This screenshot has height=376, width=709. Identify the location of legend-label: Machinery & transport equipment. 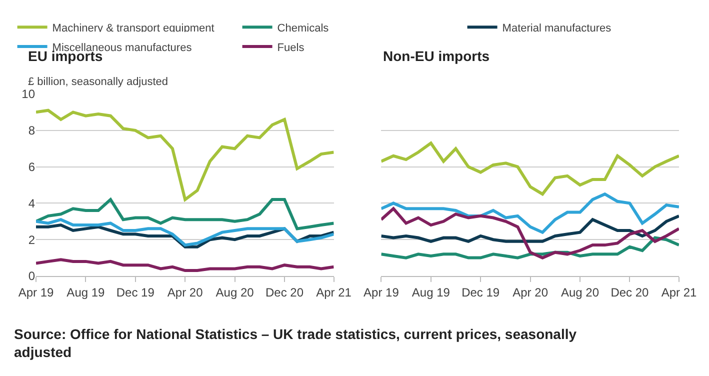
(133, 28).